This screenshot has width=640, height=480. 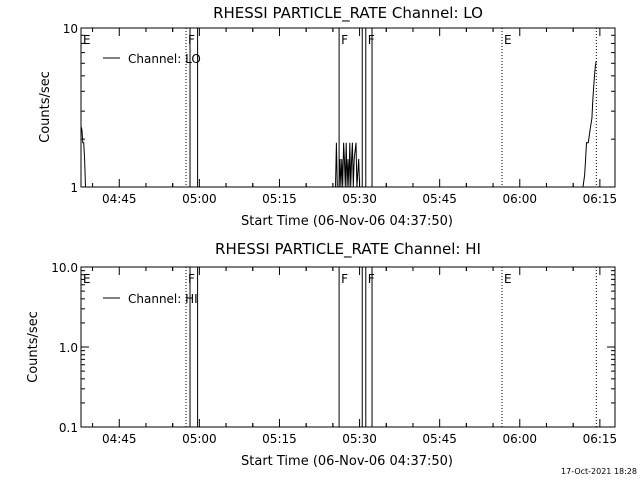 I want to click on lo-ylabel: Counts/sec, so click(x=45, y=107).